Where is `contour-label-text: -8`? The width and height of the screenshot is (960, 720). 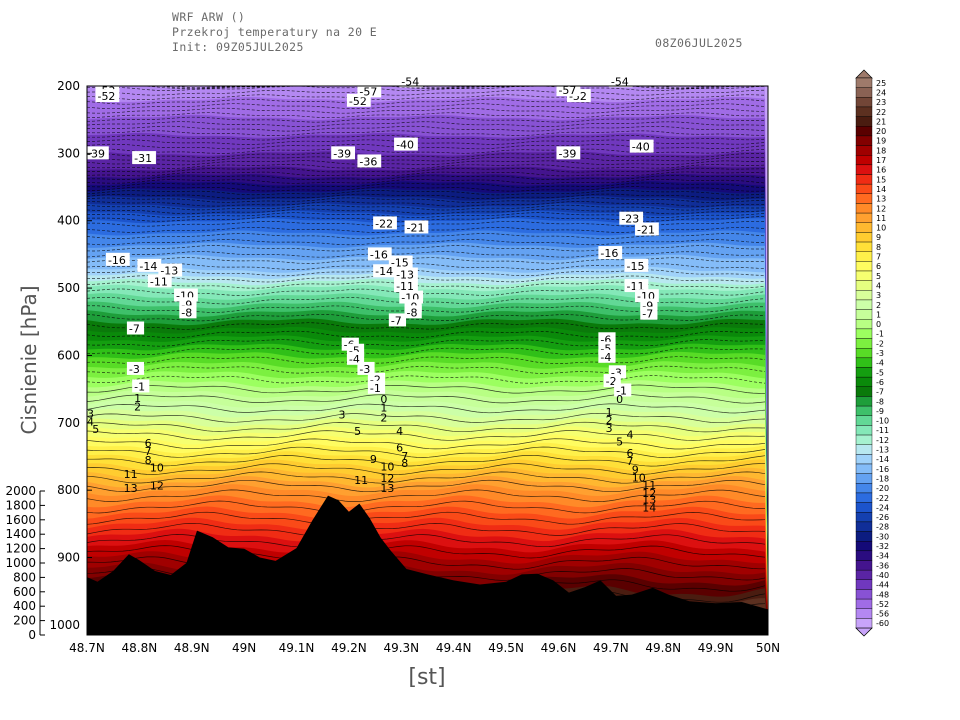
contour-label-text: -8 is located at coordinates (412, 312).